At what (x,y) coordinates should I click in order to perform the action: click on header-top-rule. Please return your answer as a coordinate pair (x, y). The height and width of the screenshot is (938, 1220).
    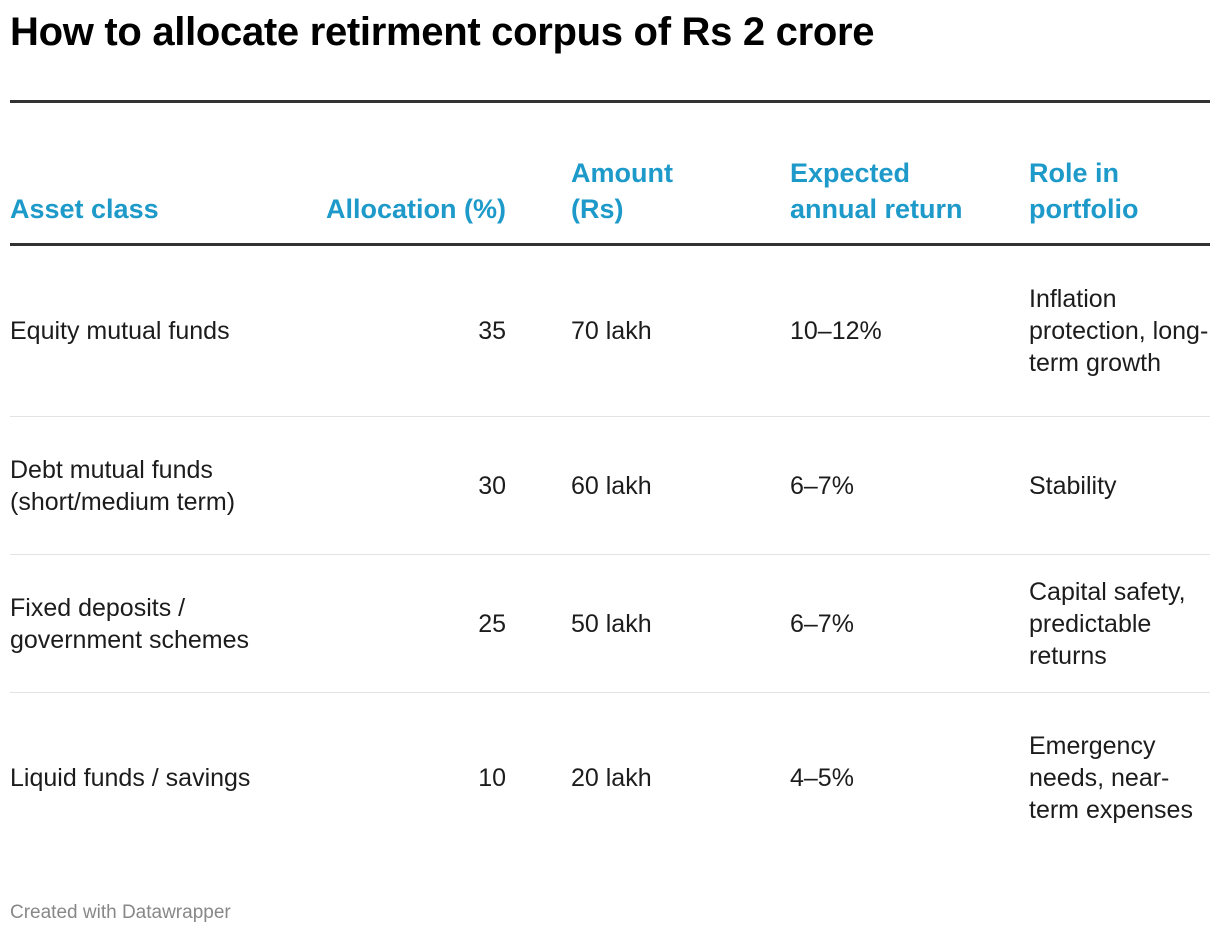
    Looking at the image, I should click on (610, 101).